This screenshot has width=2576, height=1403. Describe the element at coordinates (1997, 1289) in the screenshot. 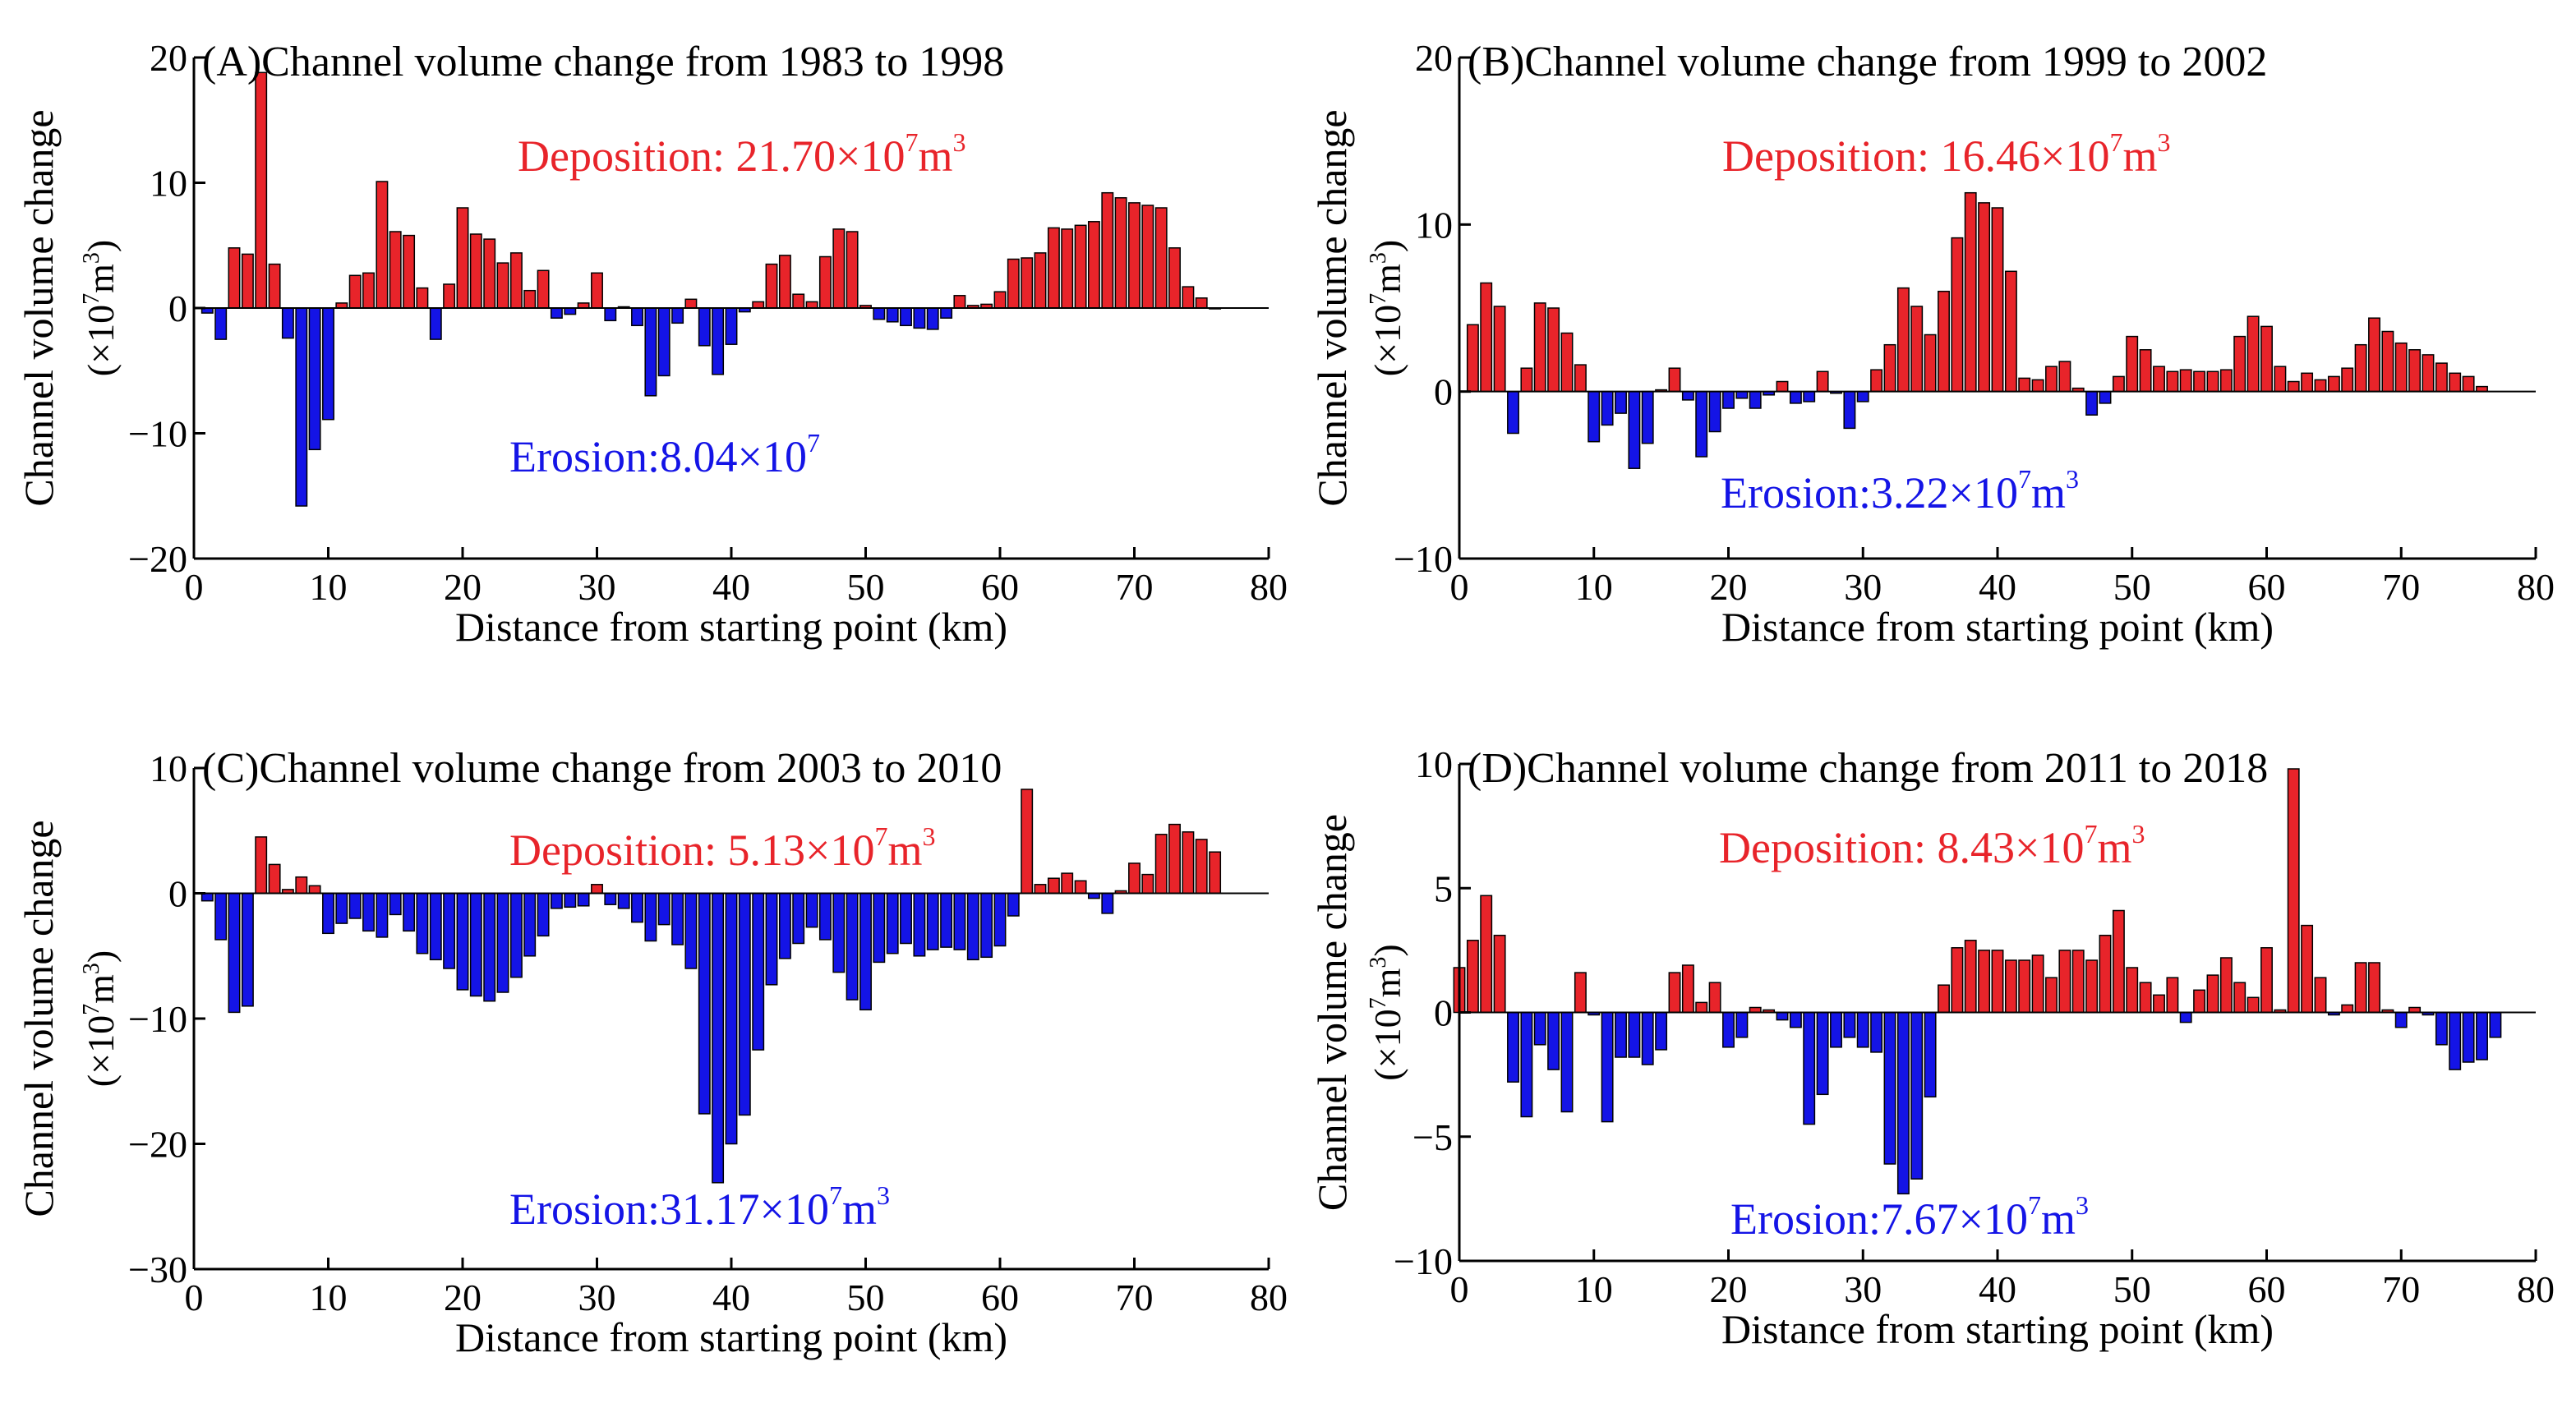

I see `x-tick-label: 40` at that location.